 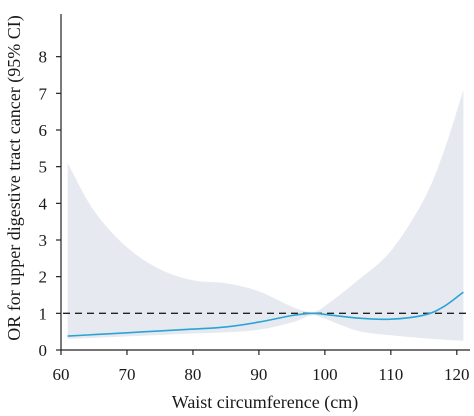 I want to click on y-tick-label: 2, so click(x=43, y=277).